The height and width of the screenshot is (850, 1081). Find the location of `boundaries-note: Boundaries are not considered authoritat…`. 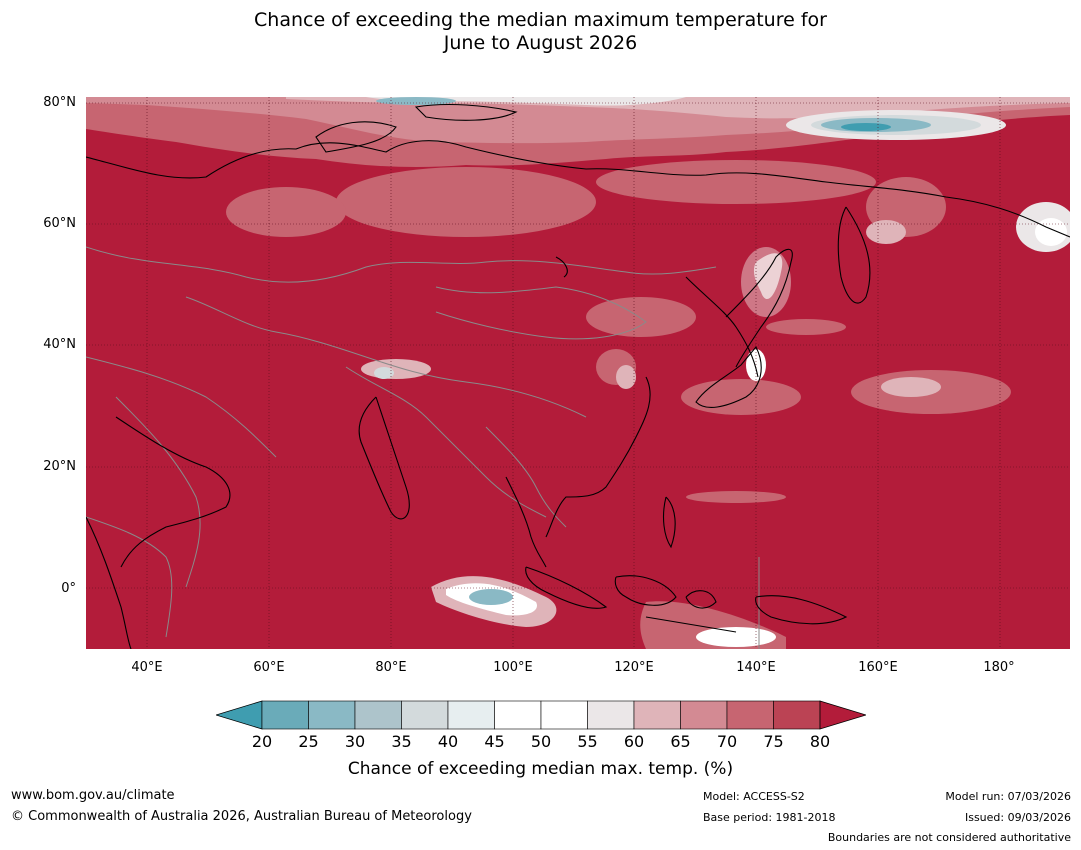

boundaries-note: Boundaries are not considered authoritat… is located at coordinates (949, 837).